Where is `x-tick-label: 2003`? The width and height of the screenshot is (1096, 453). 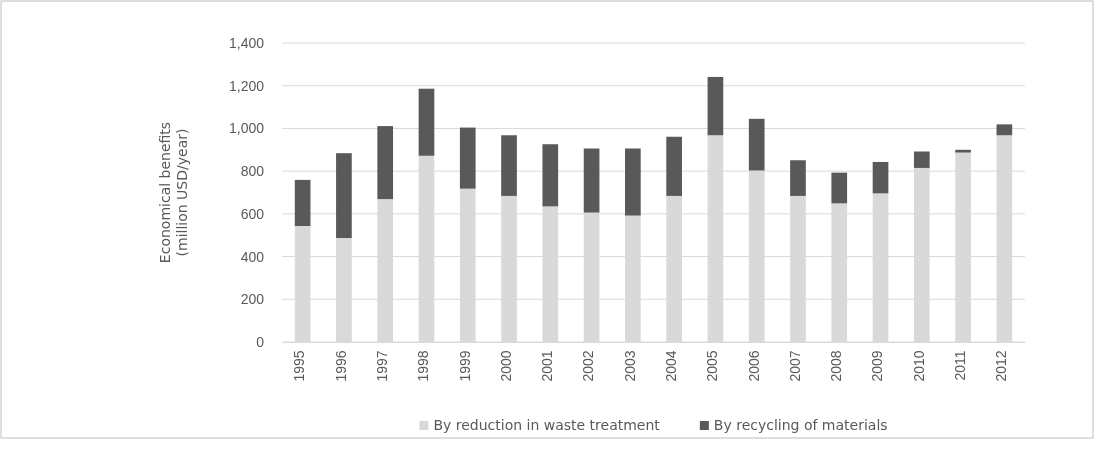
x-tick-label: 2003 is located at coordinates (629, 366).